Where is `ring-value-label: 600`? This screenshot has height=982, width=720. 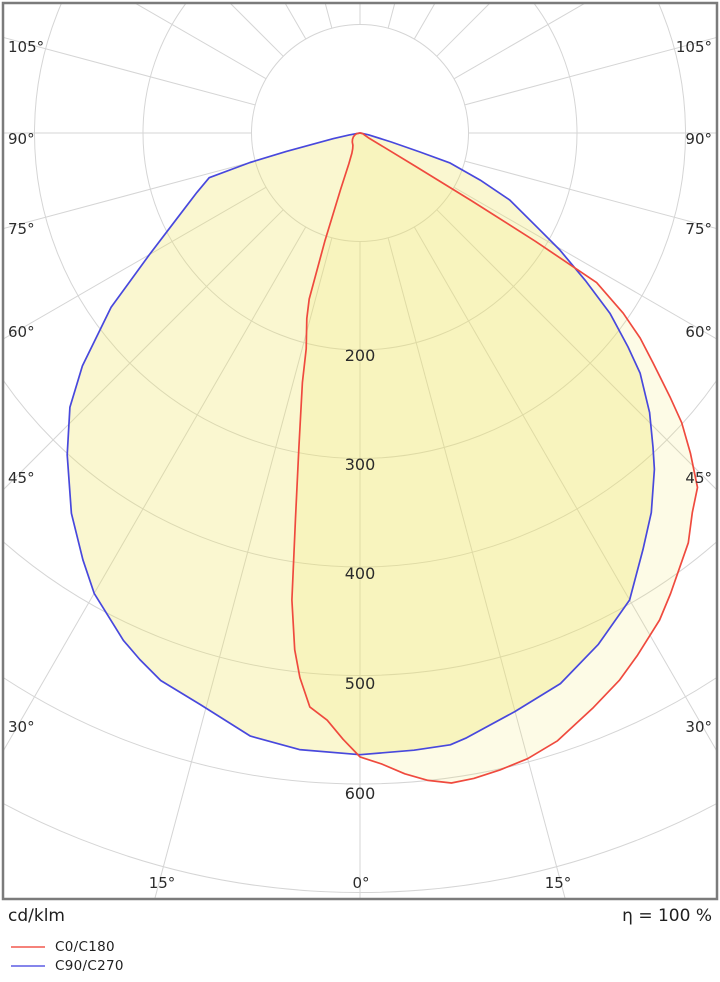
ring-value-label: 600 is located at coordinates (360, 793).